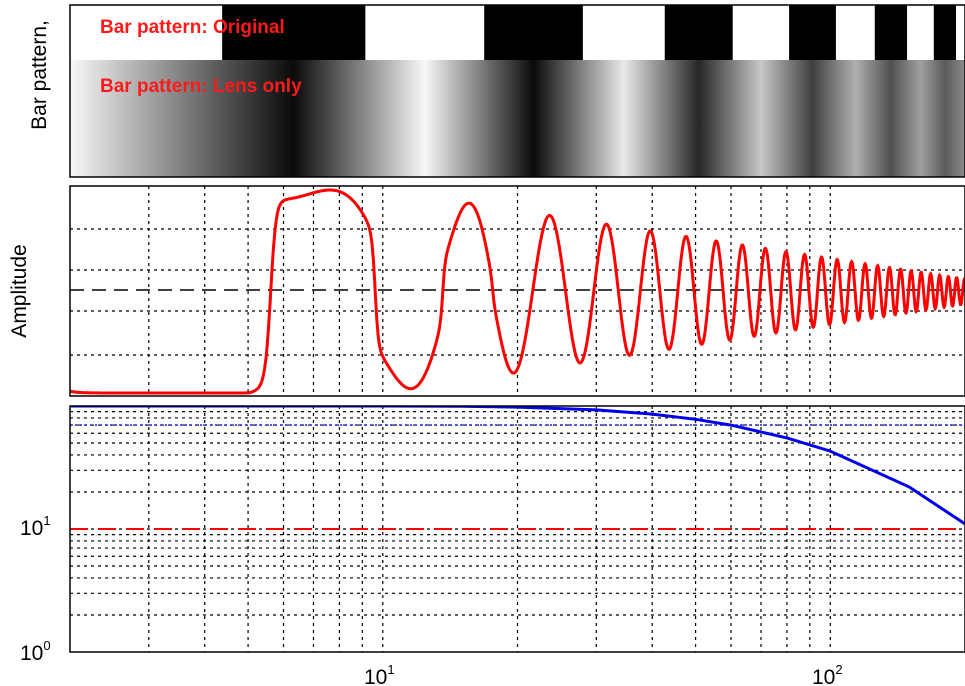 This screenshot has height=686, width=965. What do you see at coordinates (39, 75) in the screenshot?
I see `bar-ylabel: Bar pattern,` at bounding box center [39, 75].